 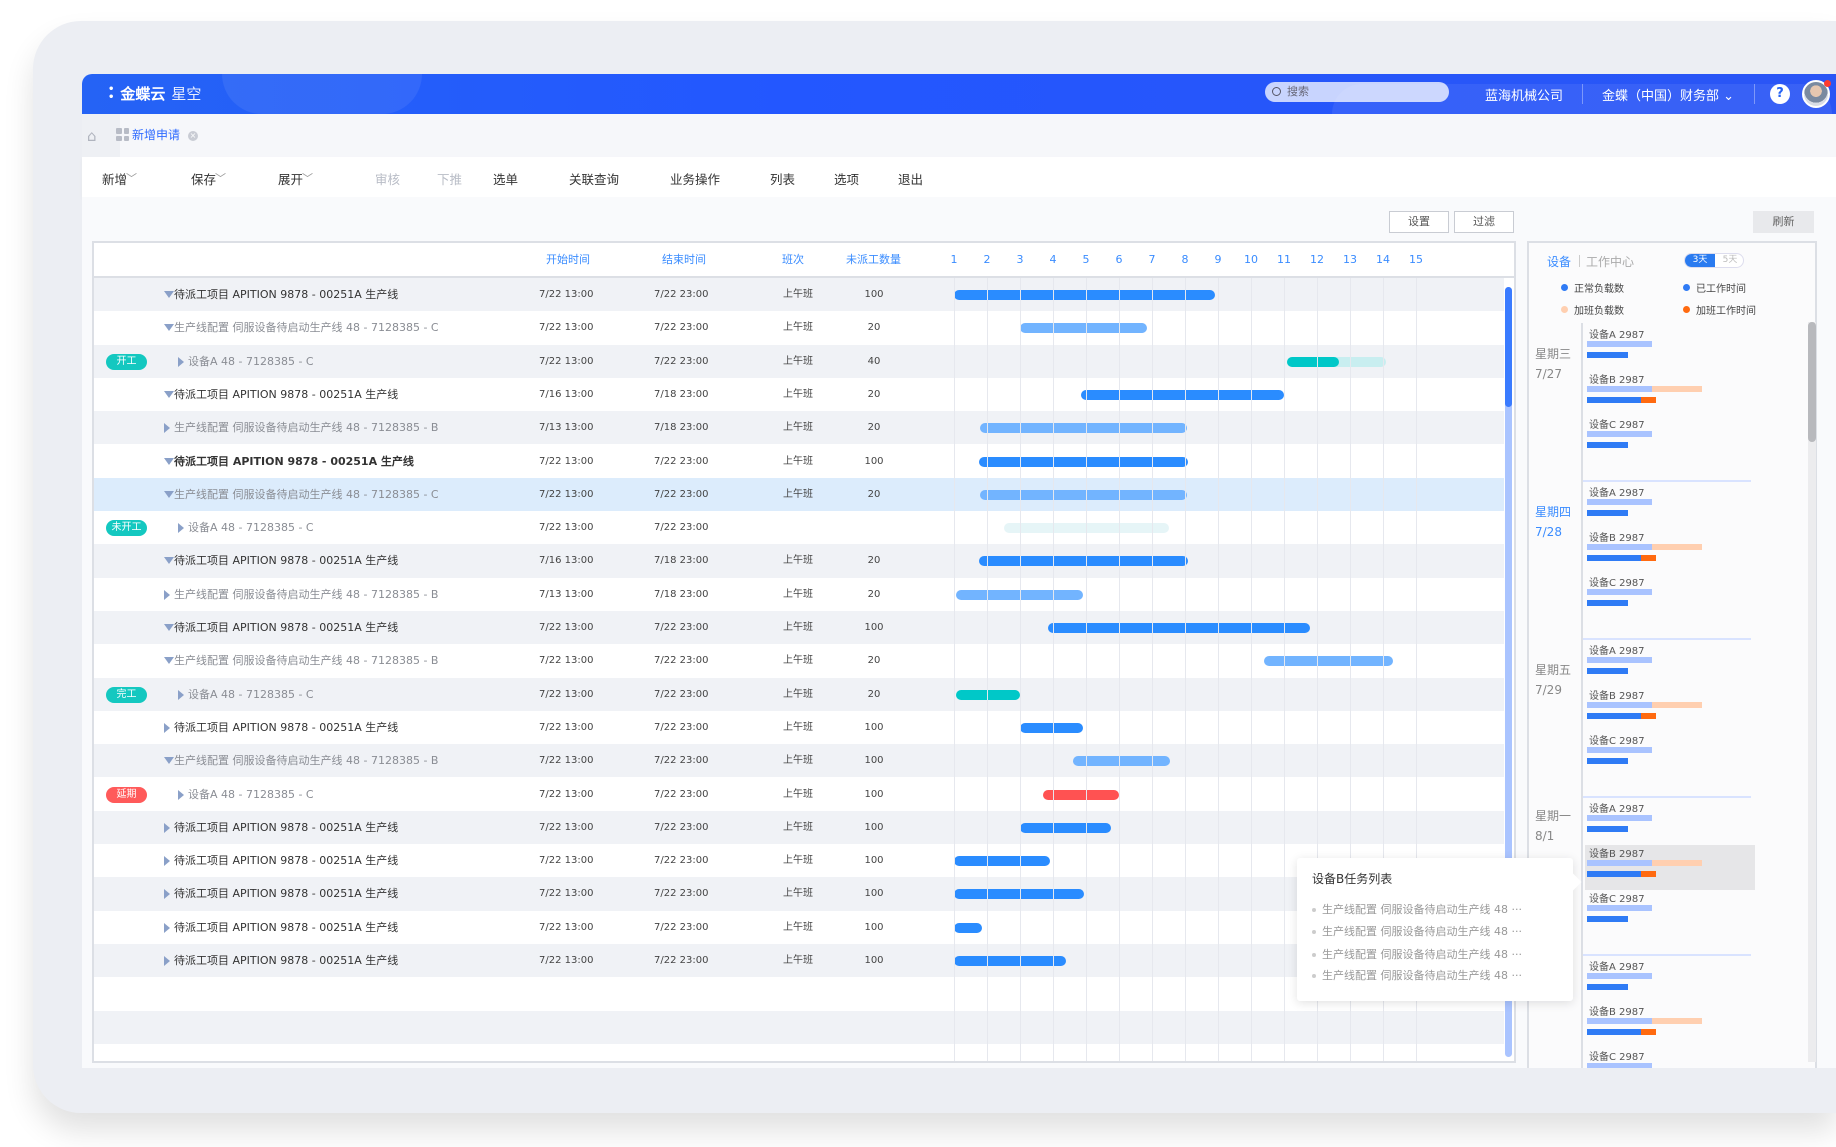 What do you see at coordinates (1780, 94) in the screenshot?
I see `help-icon: ?` at bounding box center [1780, 94].